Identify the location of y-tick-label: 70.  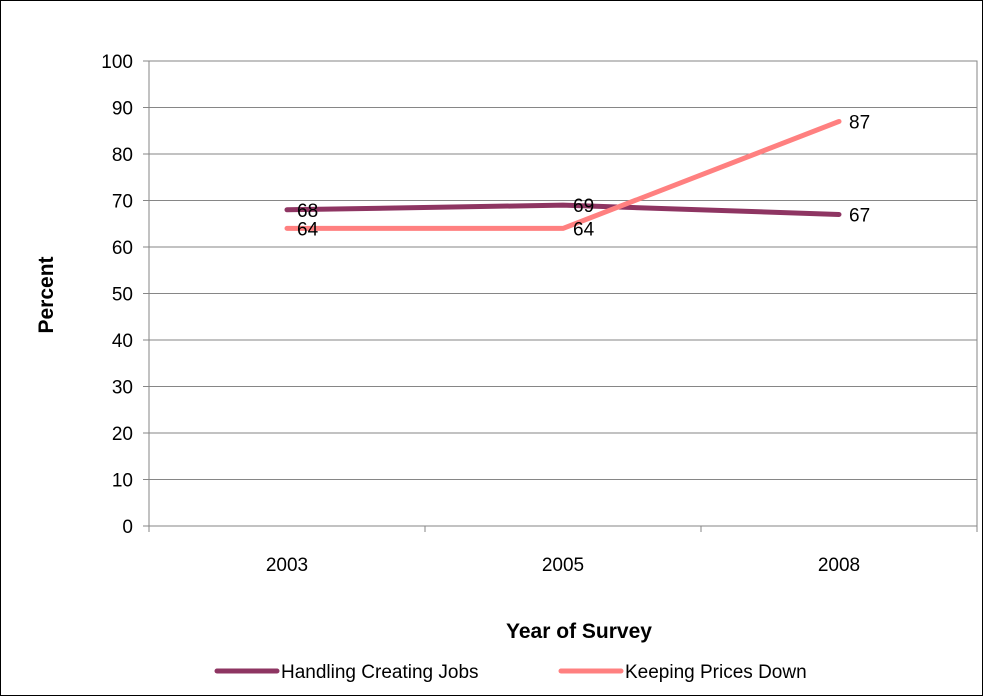
(122, 202).